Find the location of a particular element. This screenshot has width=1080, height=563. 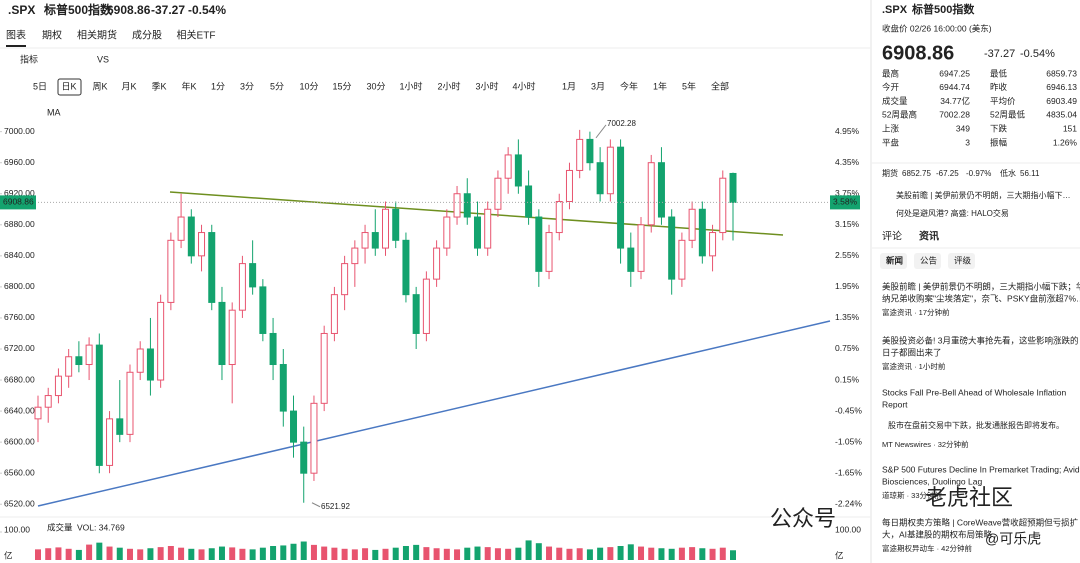

news-title: 美股前瞻 | 美伊前景仍不明朗，三大期指小幅下跌；华 is located at coordinates (981, 286).